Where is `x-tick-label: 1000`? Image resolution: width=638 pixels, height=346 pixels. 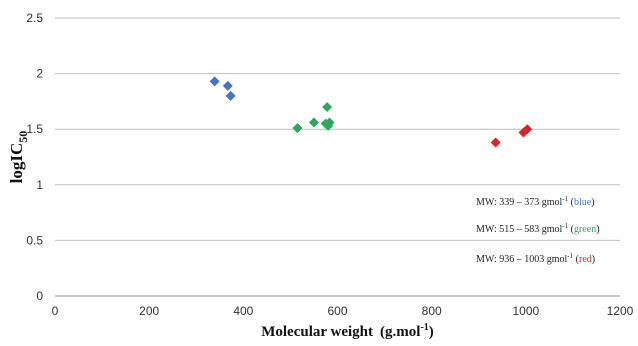 x-tick-label: 1000 is located at coordinates (525, 311).